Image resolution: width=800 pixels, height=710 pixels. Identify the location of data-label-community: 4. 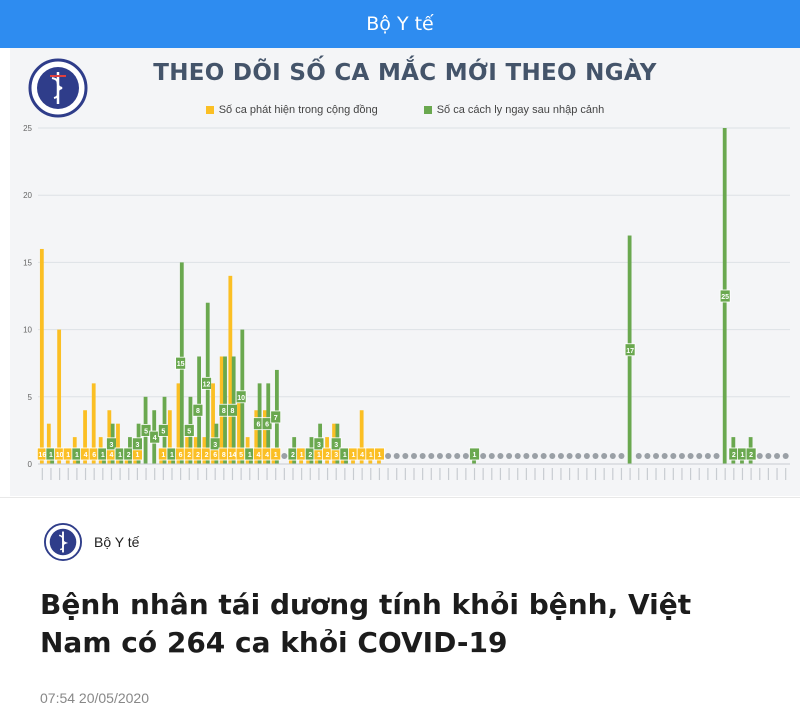
(86, 455).